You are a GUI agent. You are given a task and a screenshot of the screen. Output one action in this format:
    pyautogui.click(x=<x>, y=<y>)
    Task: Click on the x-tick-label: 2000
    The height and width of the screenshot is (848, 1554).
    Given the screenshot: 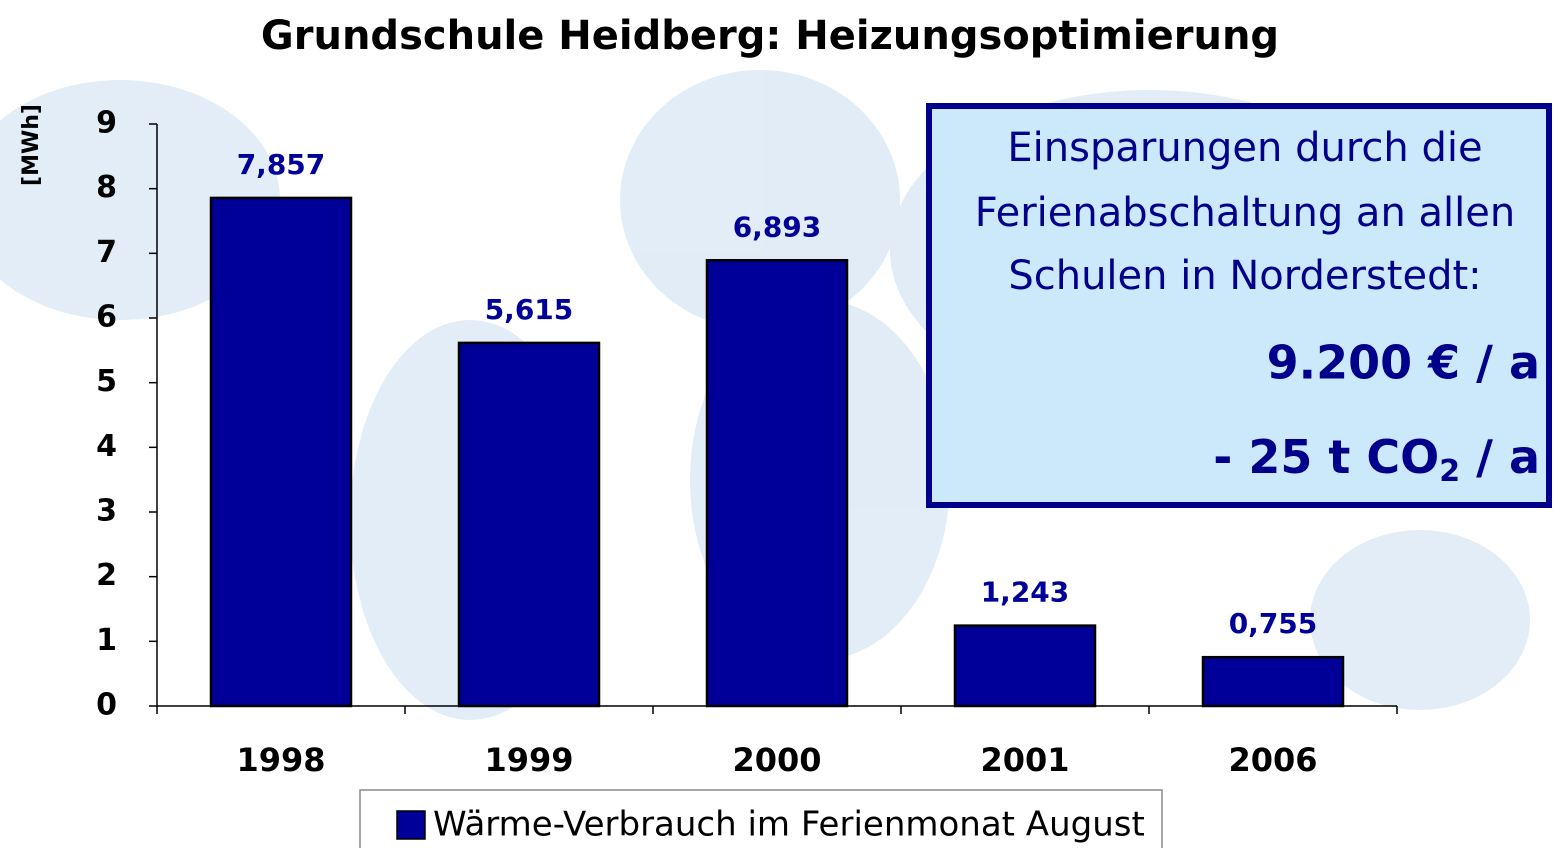 What is the action you would take?
    pyautogui.click(x=776, y=760)
    